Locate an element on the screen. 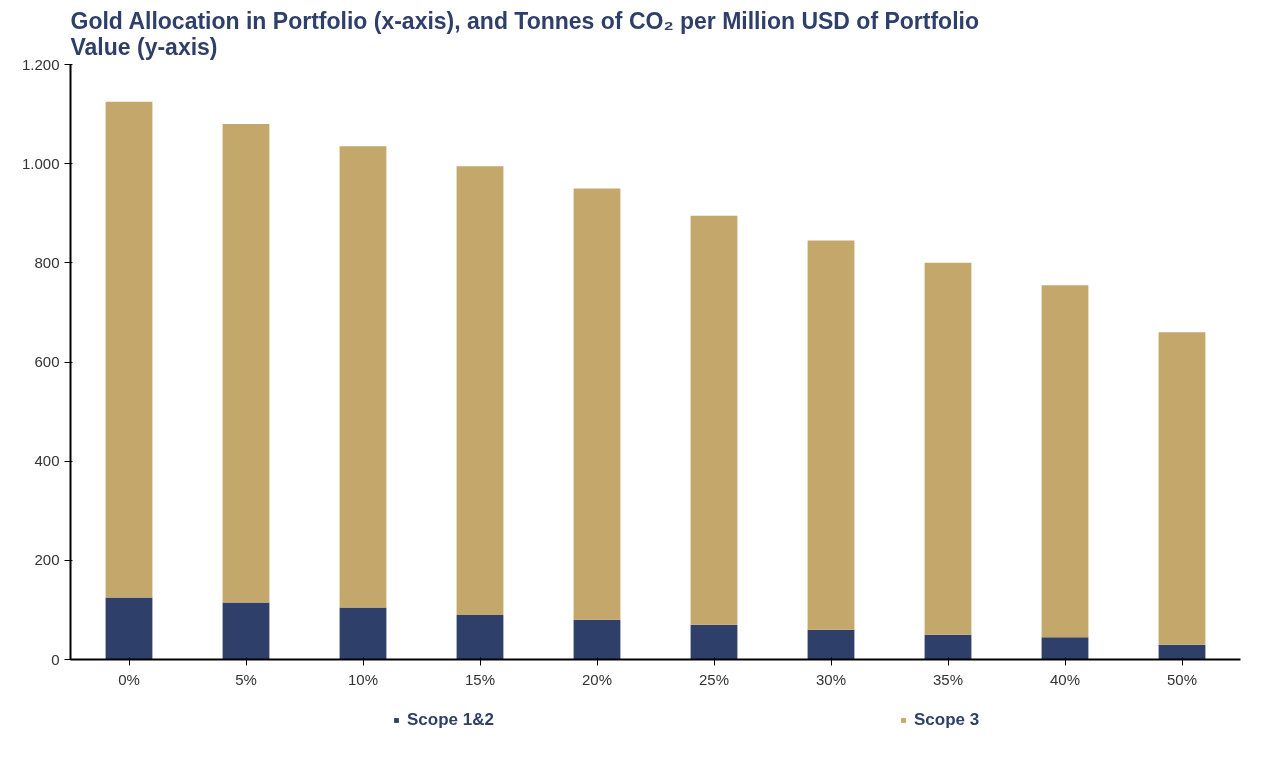 This screenshot has width=1277, height=762. x-tick-label: 35% is located at coordinates (948, 679).